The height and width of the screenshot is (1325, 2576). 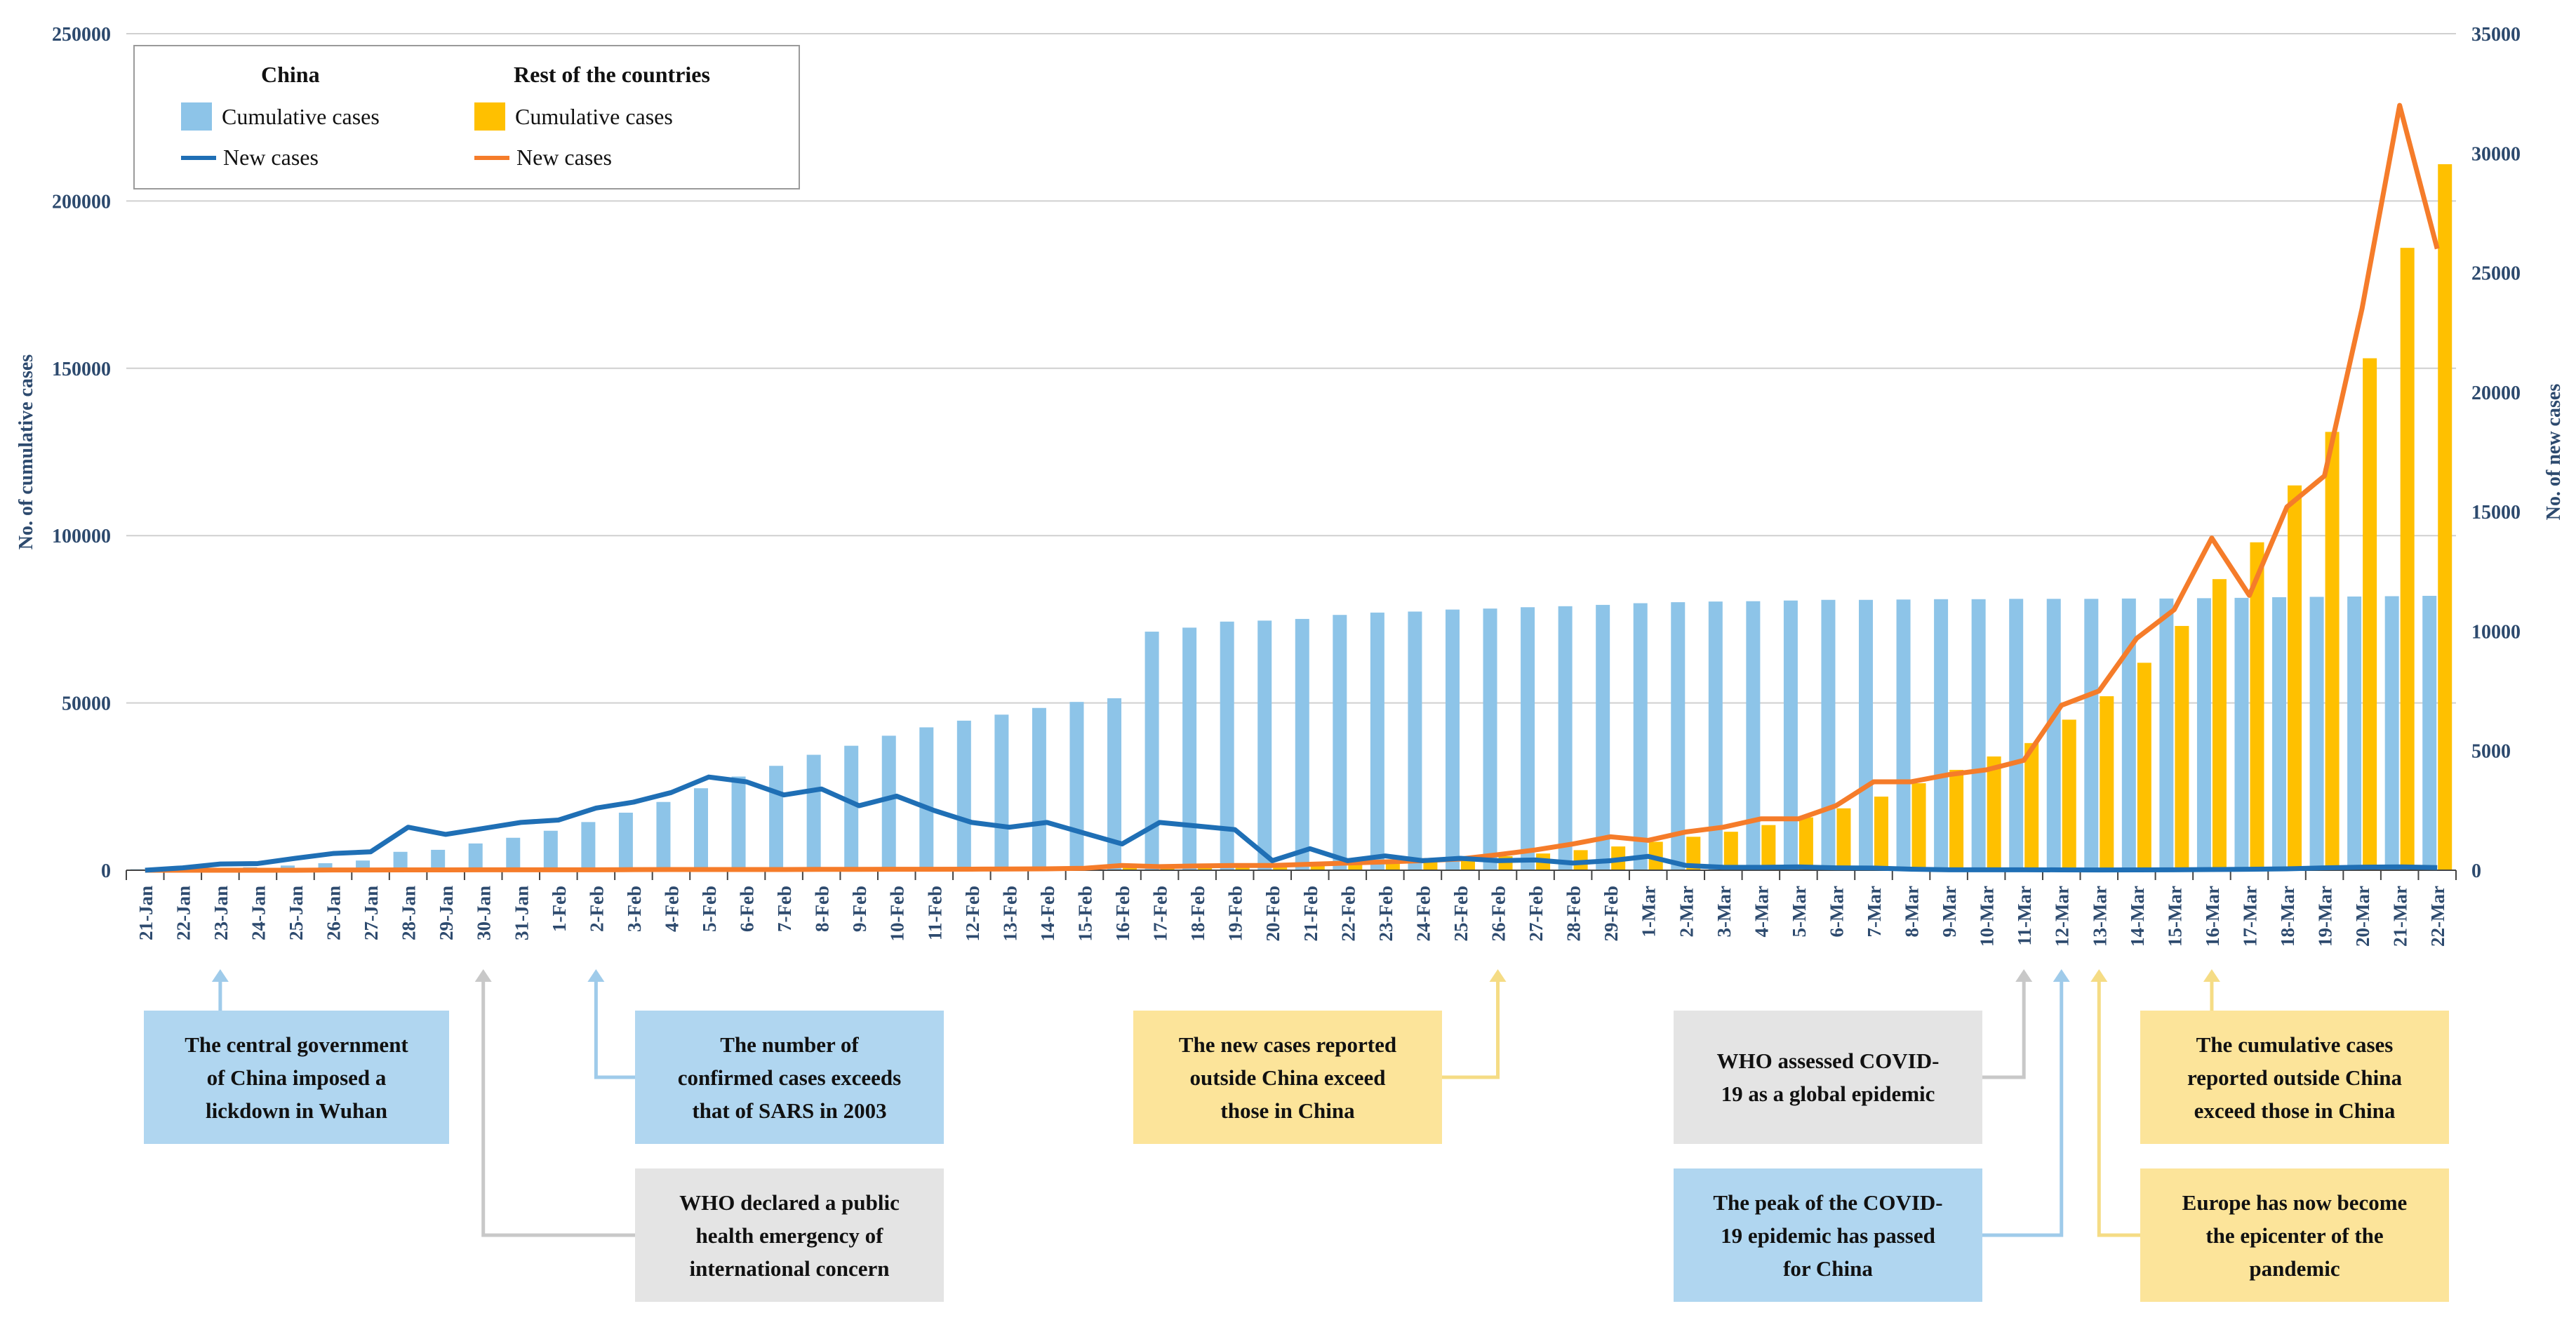 What do you see at coordinates (1292, 823) in the screenshot?
I see `line-china-new-cases` at bounding box center [1292, 823].